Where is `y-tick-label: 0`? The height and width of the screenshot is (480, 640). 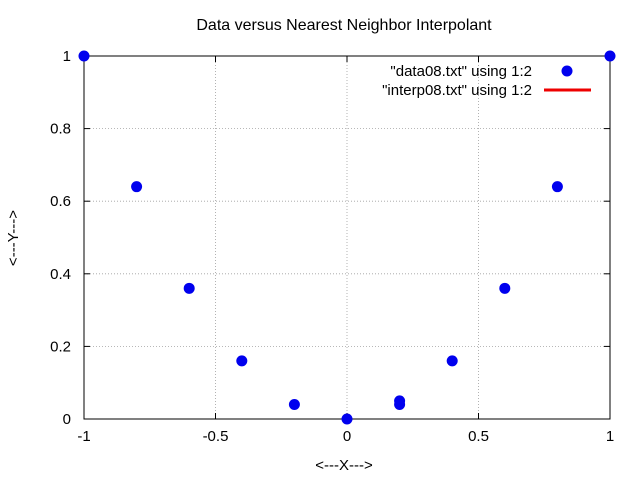 y-tick-label: 0 is located at coordinates (67, 419).